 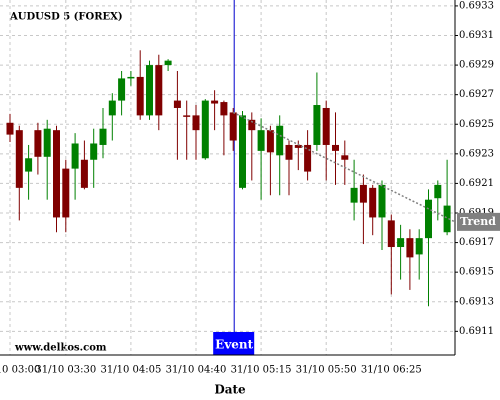 I want to click on event-label: Event, so click(x=234, y=345).